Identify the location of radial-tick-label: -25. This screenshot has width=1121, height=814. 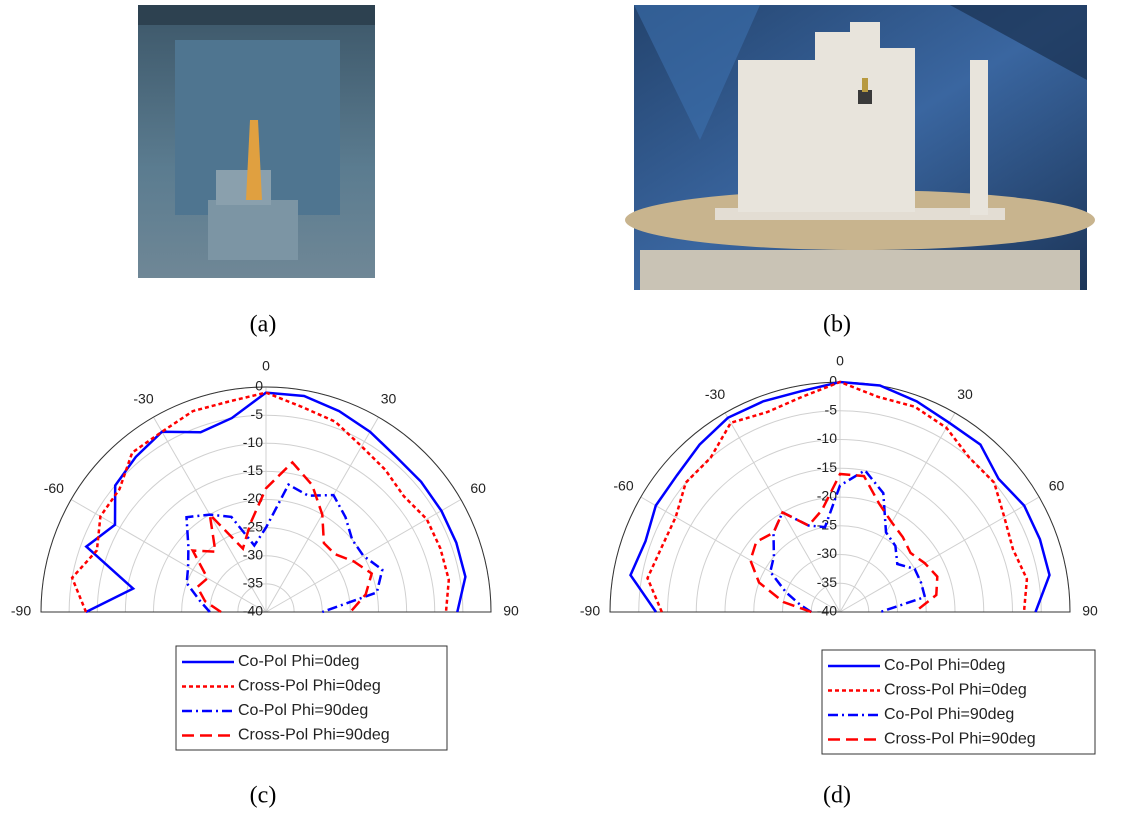
(253, 526).